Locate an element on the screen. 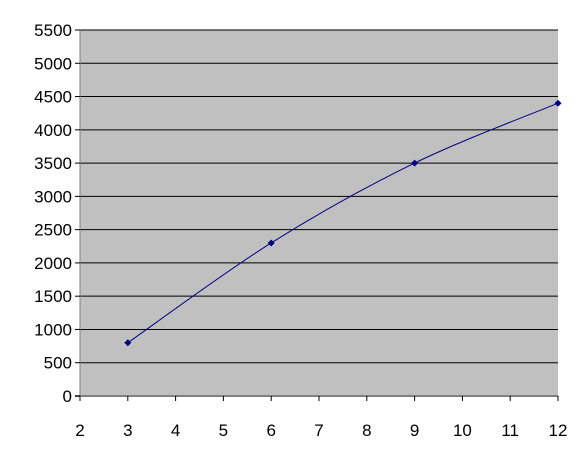 Image resolution: width=583 pixels, height=458 pixels. x-tick-label: 8 is located at coordinates (366, 430).